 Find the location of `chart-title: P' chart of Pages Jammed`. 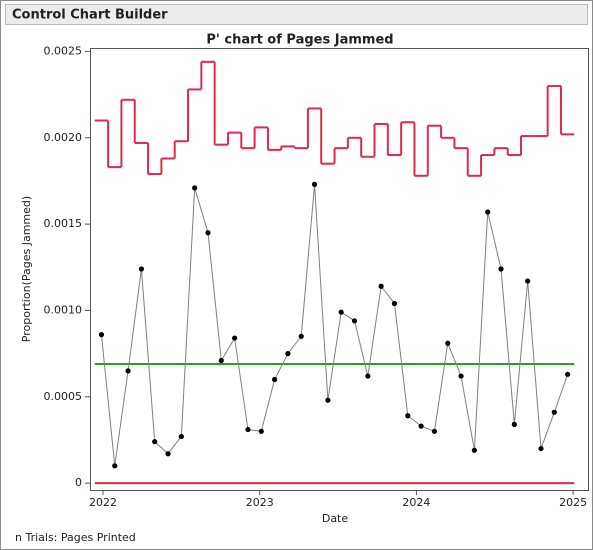

chart-title: P' chart of Pages Jammed is located at coordinates (299, 40).